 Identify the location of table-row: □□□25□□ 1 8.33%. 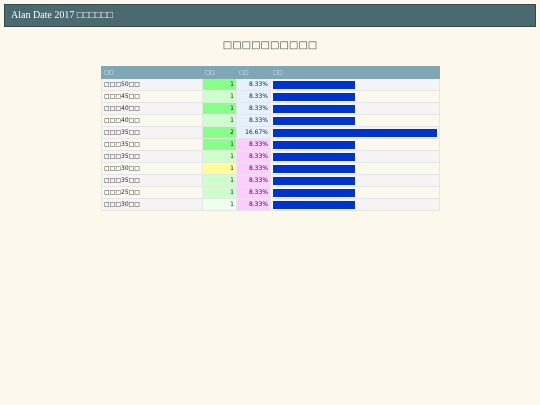
(270, 192).